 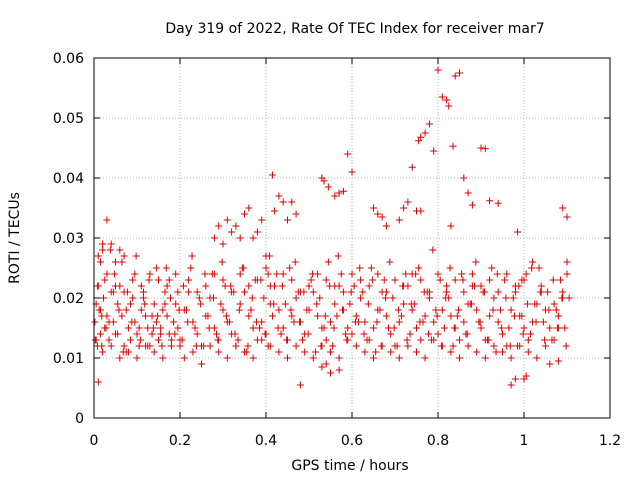 I want to click on x-tick-labels: 0 0.2 0.4 0.6 0.8 1 1.2, so click(x=356, y=441).